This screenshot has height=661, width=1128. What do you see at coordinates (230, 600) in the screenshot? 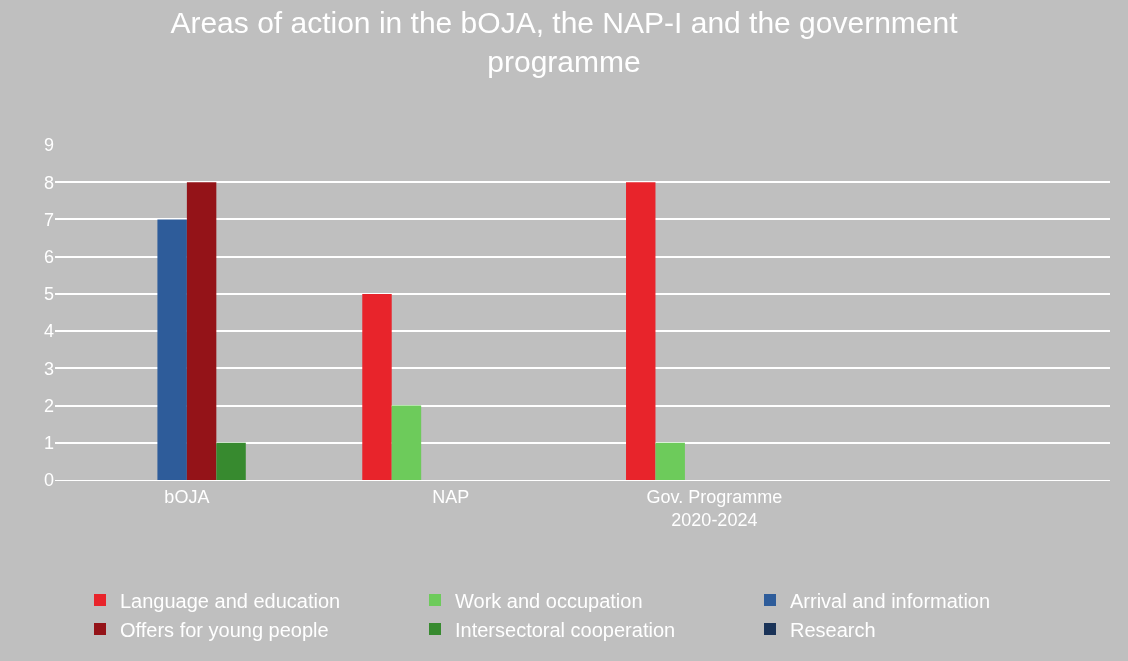
I see `legend-label: Language and education` at bounding box center [230, 600].